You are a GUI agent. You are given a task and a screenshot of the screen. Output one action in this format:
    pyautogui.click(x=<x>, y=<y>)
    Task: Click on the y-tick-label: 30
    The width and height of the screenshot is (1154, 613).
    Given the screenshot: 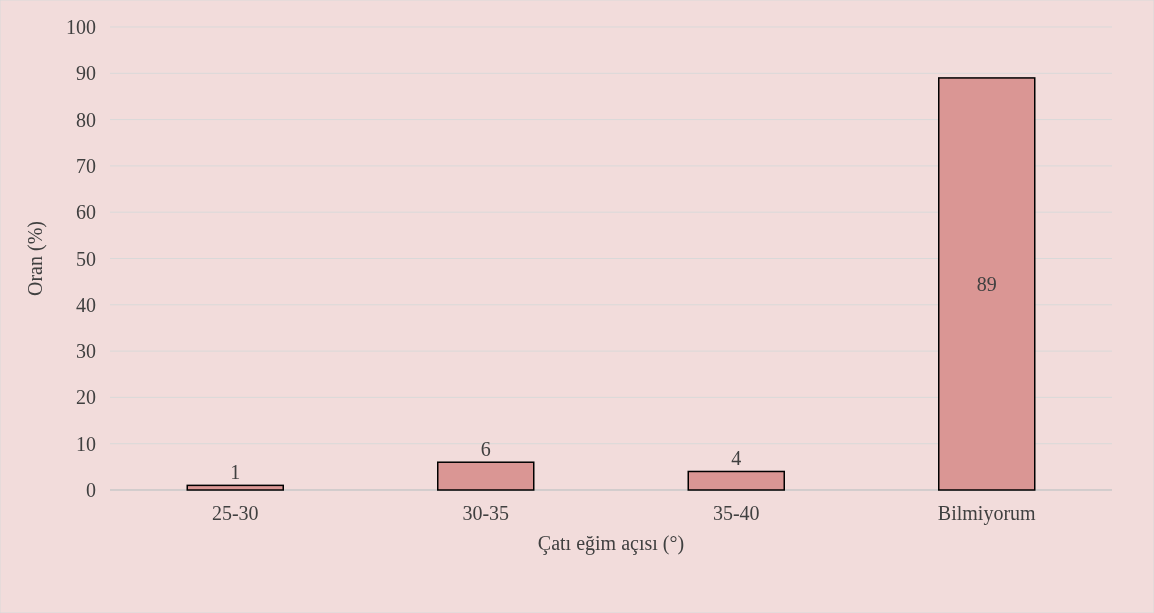 What is the action you would take?
    pyautogui.click(x=86, y=351)
    